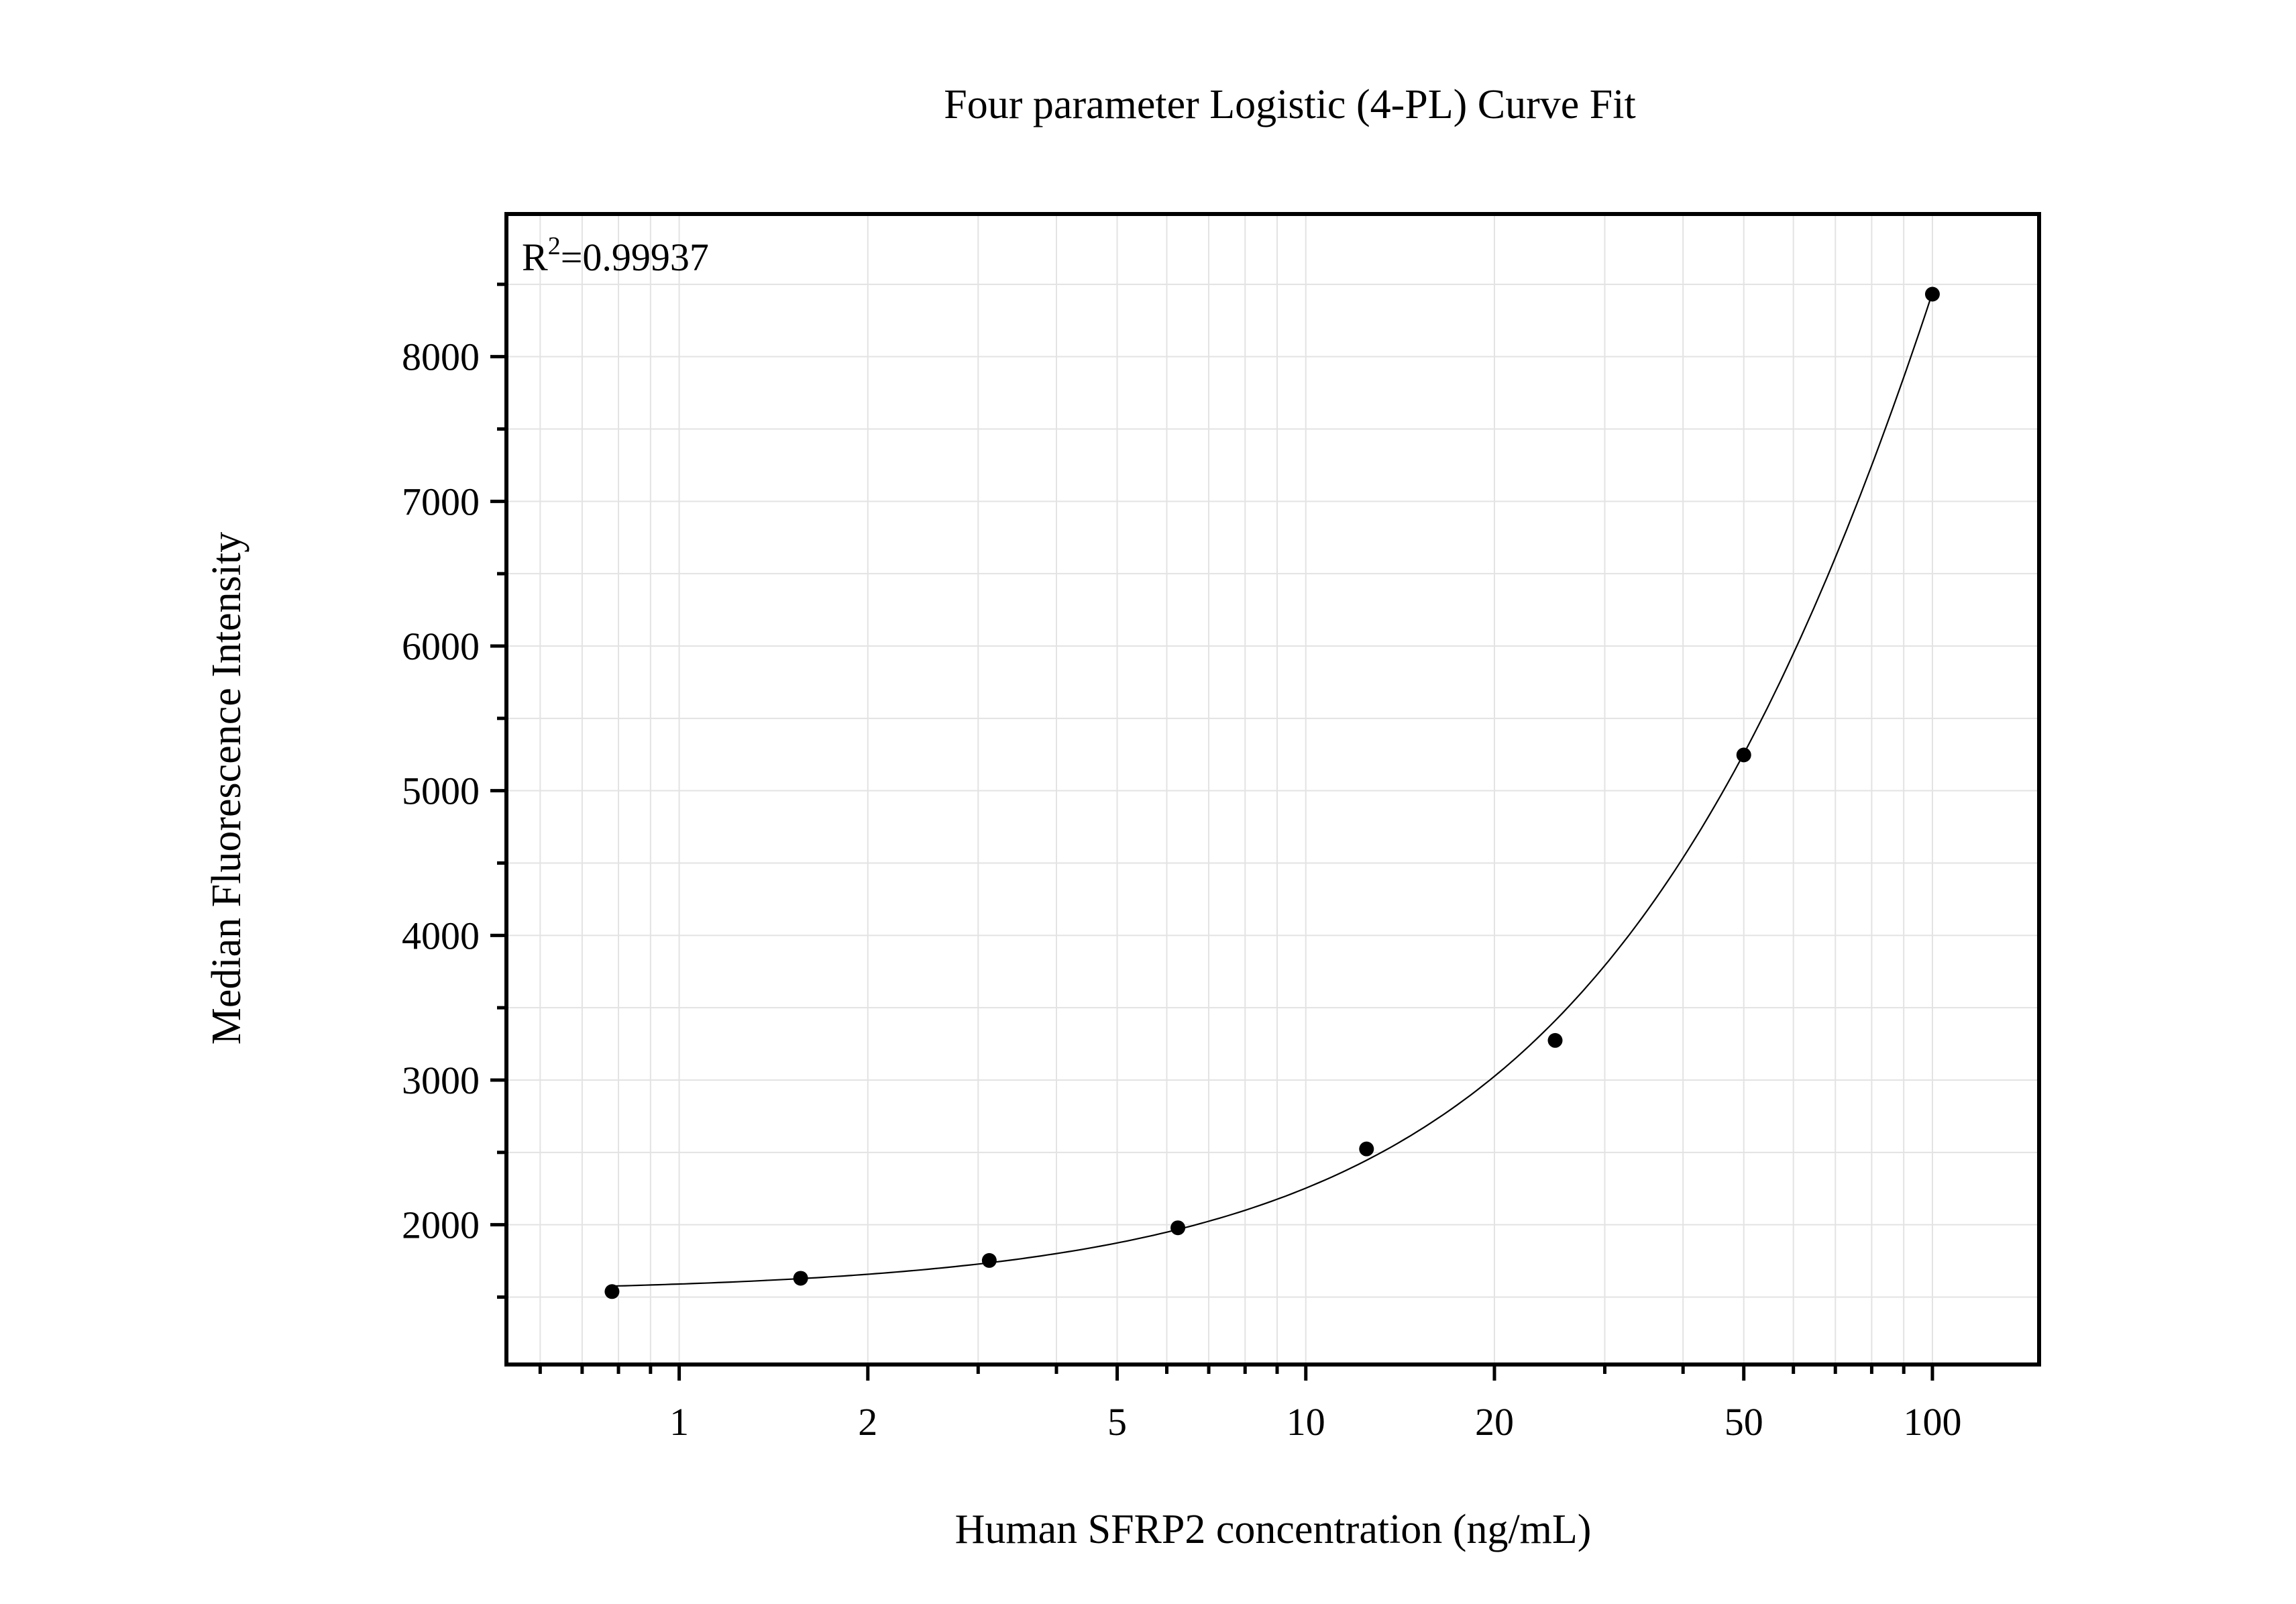 This screenshot has height=1604, width=2296. What do you see at coordinates (635, 257) in the screenshot?
I see `r-squared-value: =0.99937` at bounding box center [635, 257].